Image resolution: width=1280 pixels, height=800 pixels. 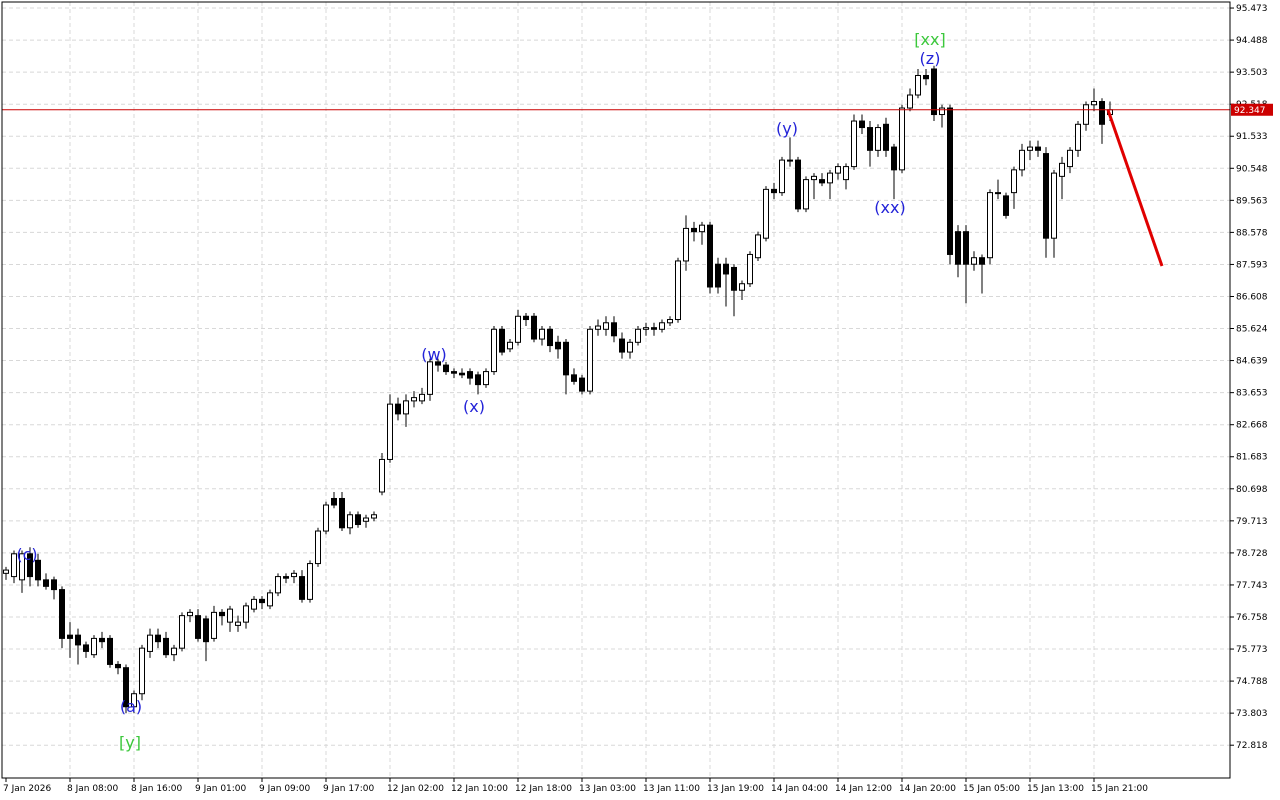 I want to click on x-tick-label: 15 Jan 13:00, so click(x=1055, y=789).